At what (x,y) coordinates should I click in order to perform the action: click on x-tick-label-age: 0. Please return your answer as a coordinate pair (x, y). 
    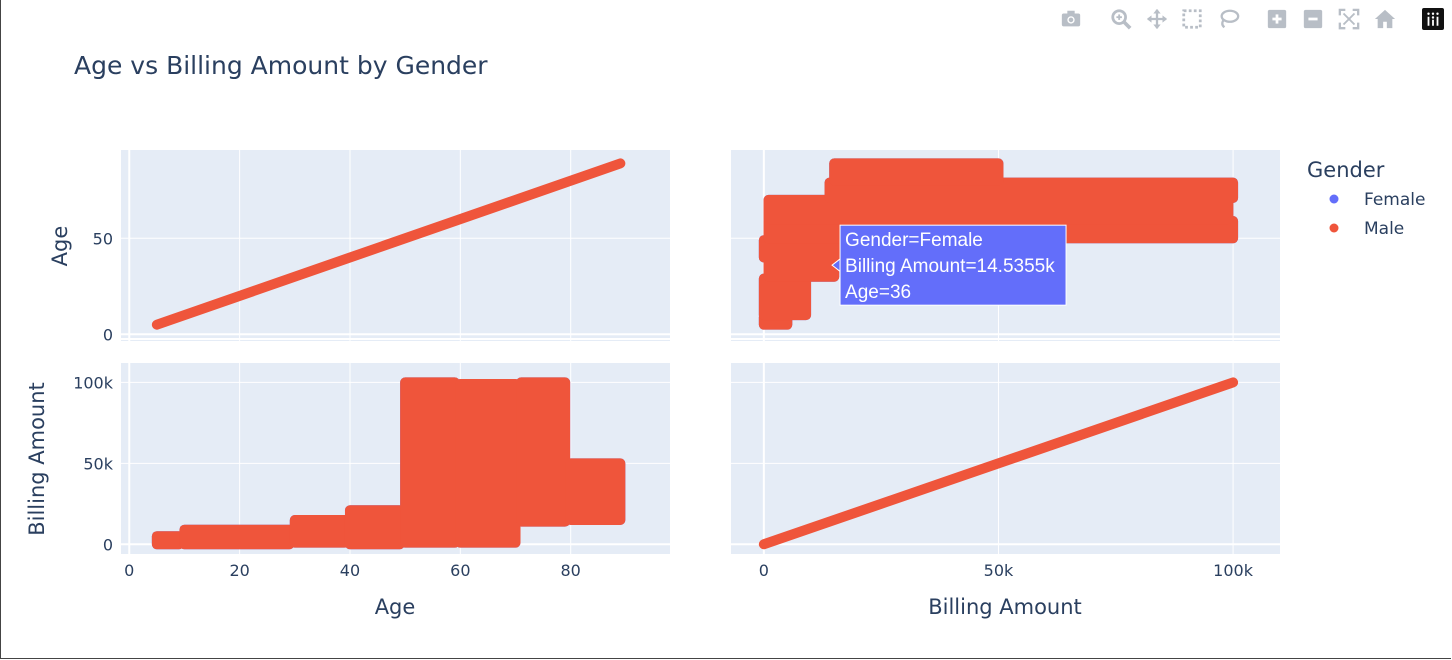
    Looking at the image, I should click on (129, 570).